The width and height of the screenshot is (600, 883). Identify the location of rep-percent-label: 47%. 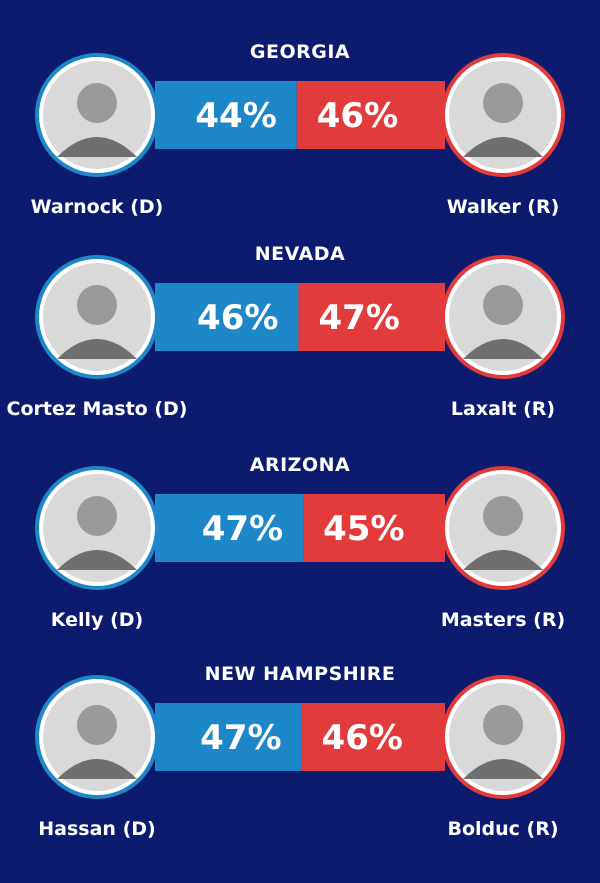
(358, 318).